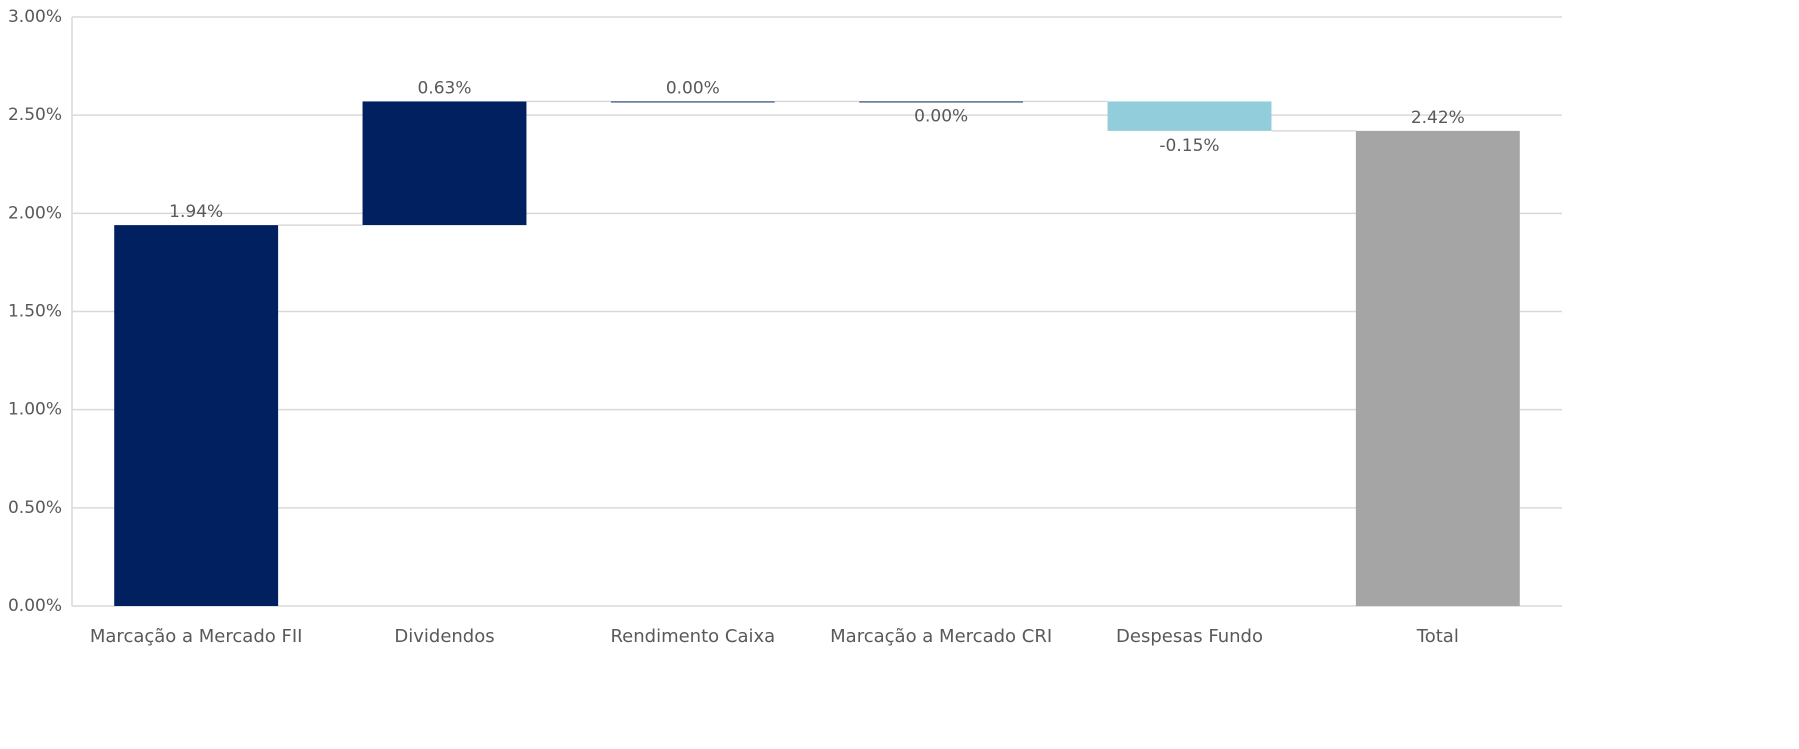 The image size is (1799, 749). I want to click on value-label: 1.94%, so click(196, 212).